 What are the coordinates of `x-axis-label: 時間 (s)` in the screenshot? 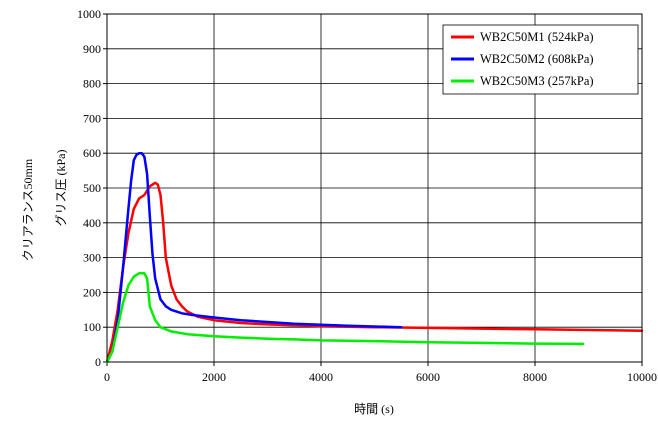 It's located at (374, 409).